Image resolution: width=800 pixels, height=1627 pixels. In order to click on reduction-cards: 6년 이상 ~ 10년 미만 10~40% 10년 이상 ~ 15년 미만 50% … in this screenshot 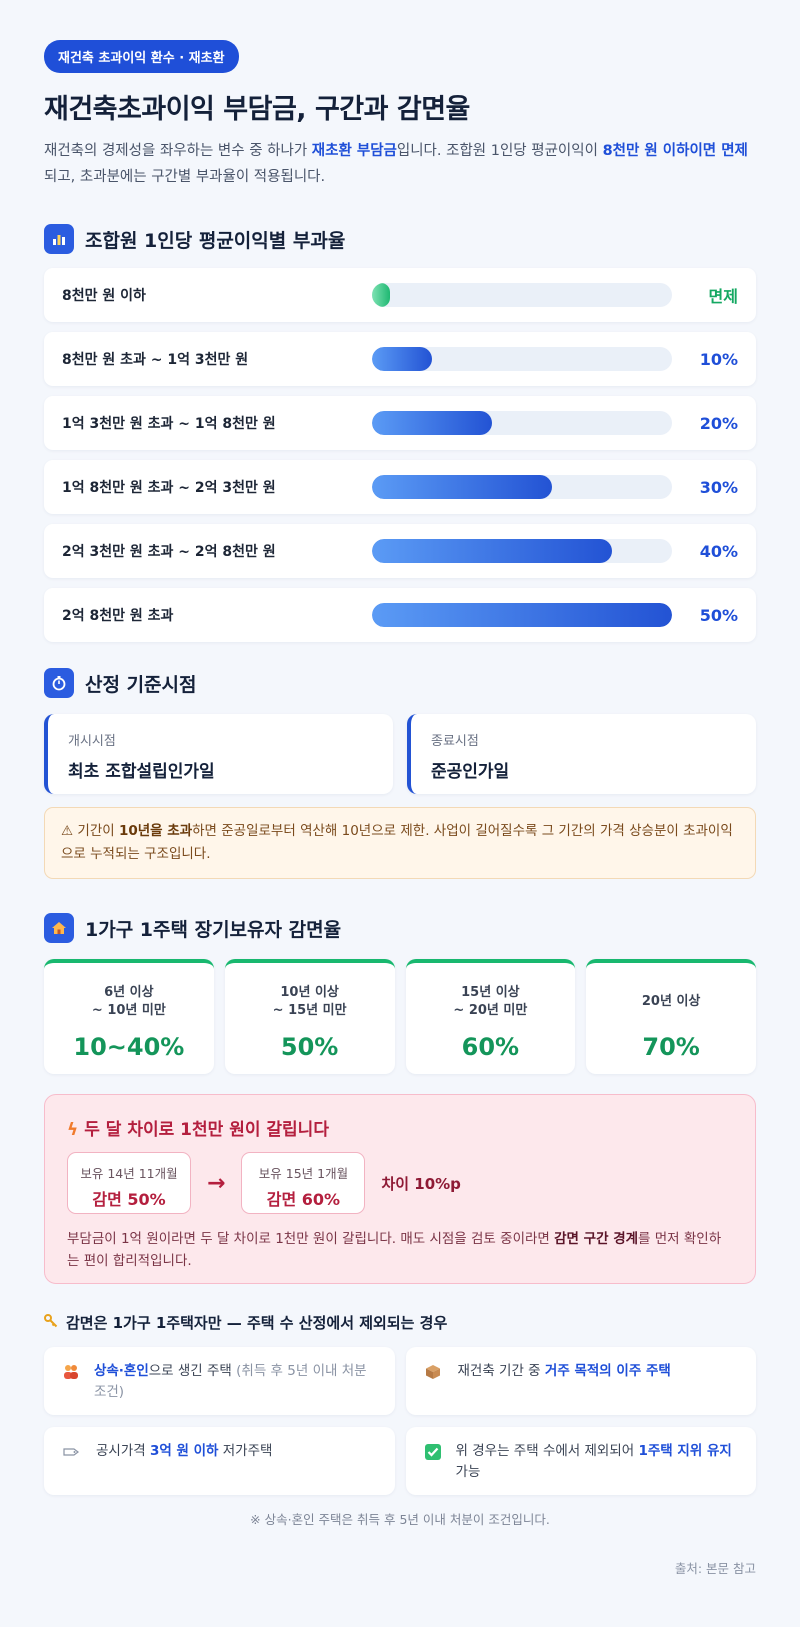, I will do `click(400, 1016)`.